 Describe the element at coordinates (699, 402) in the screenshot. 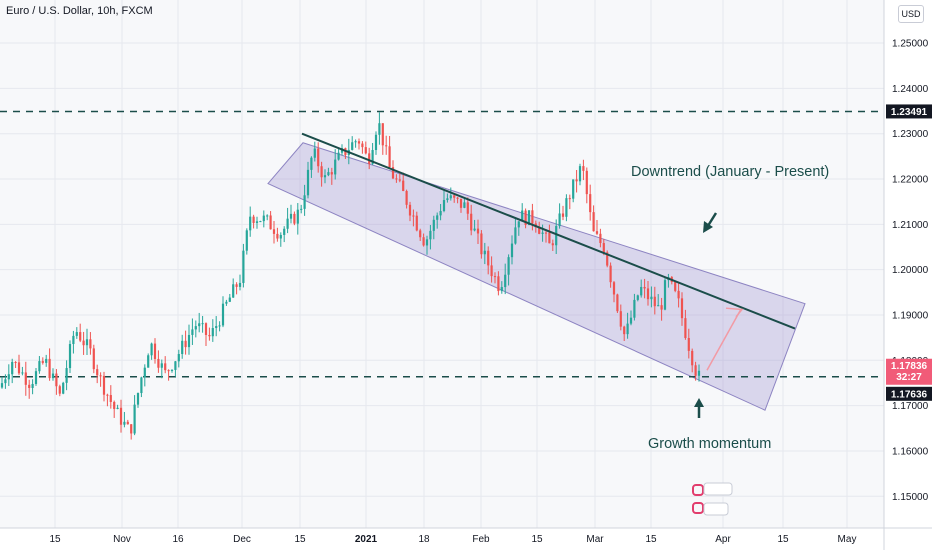

I see `up-arrow-icon-head` at that location.